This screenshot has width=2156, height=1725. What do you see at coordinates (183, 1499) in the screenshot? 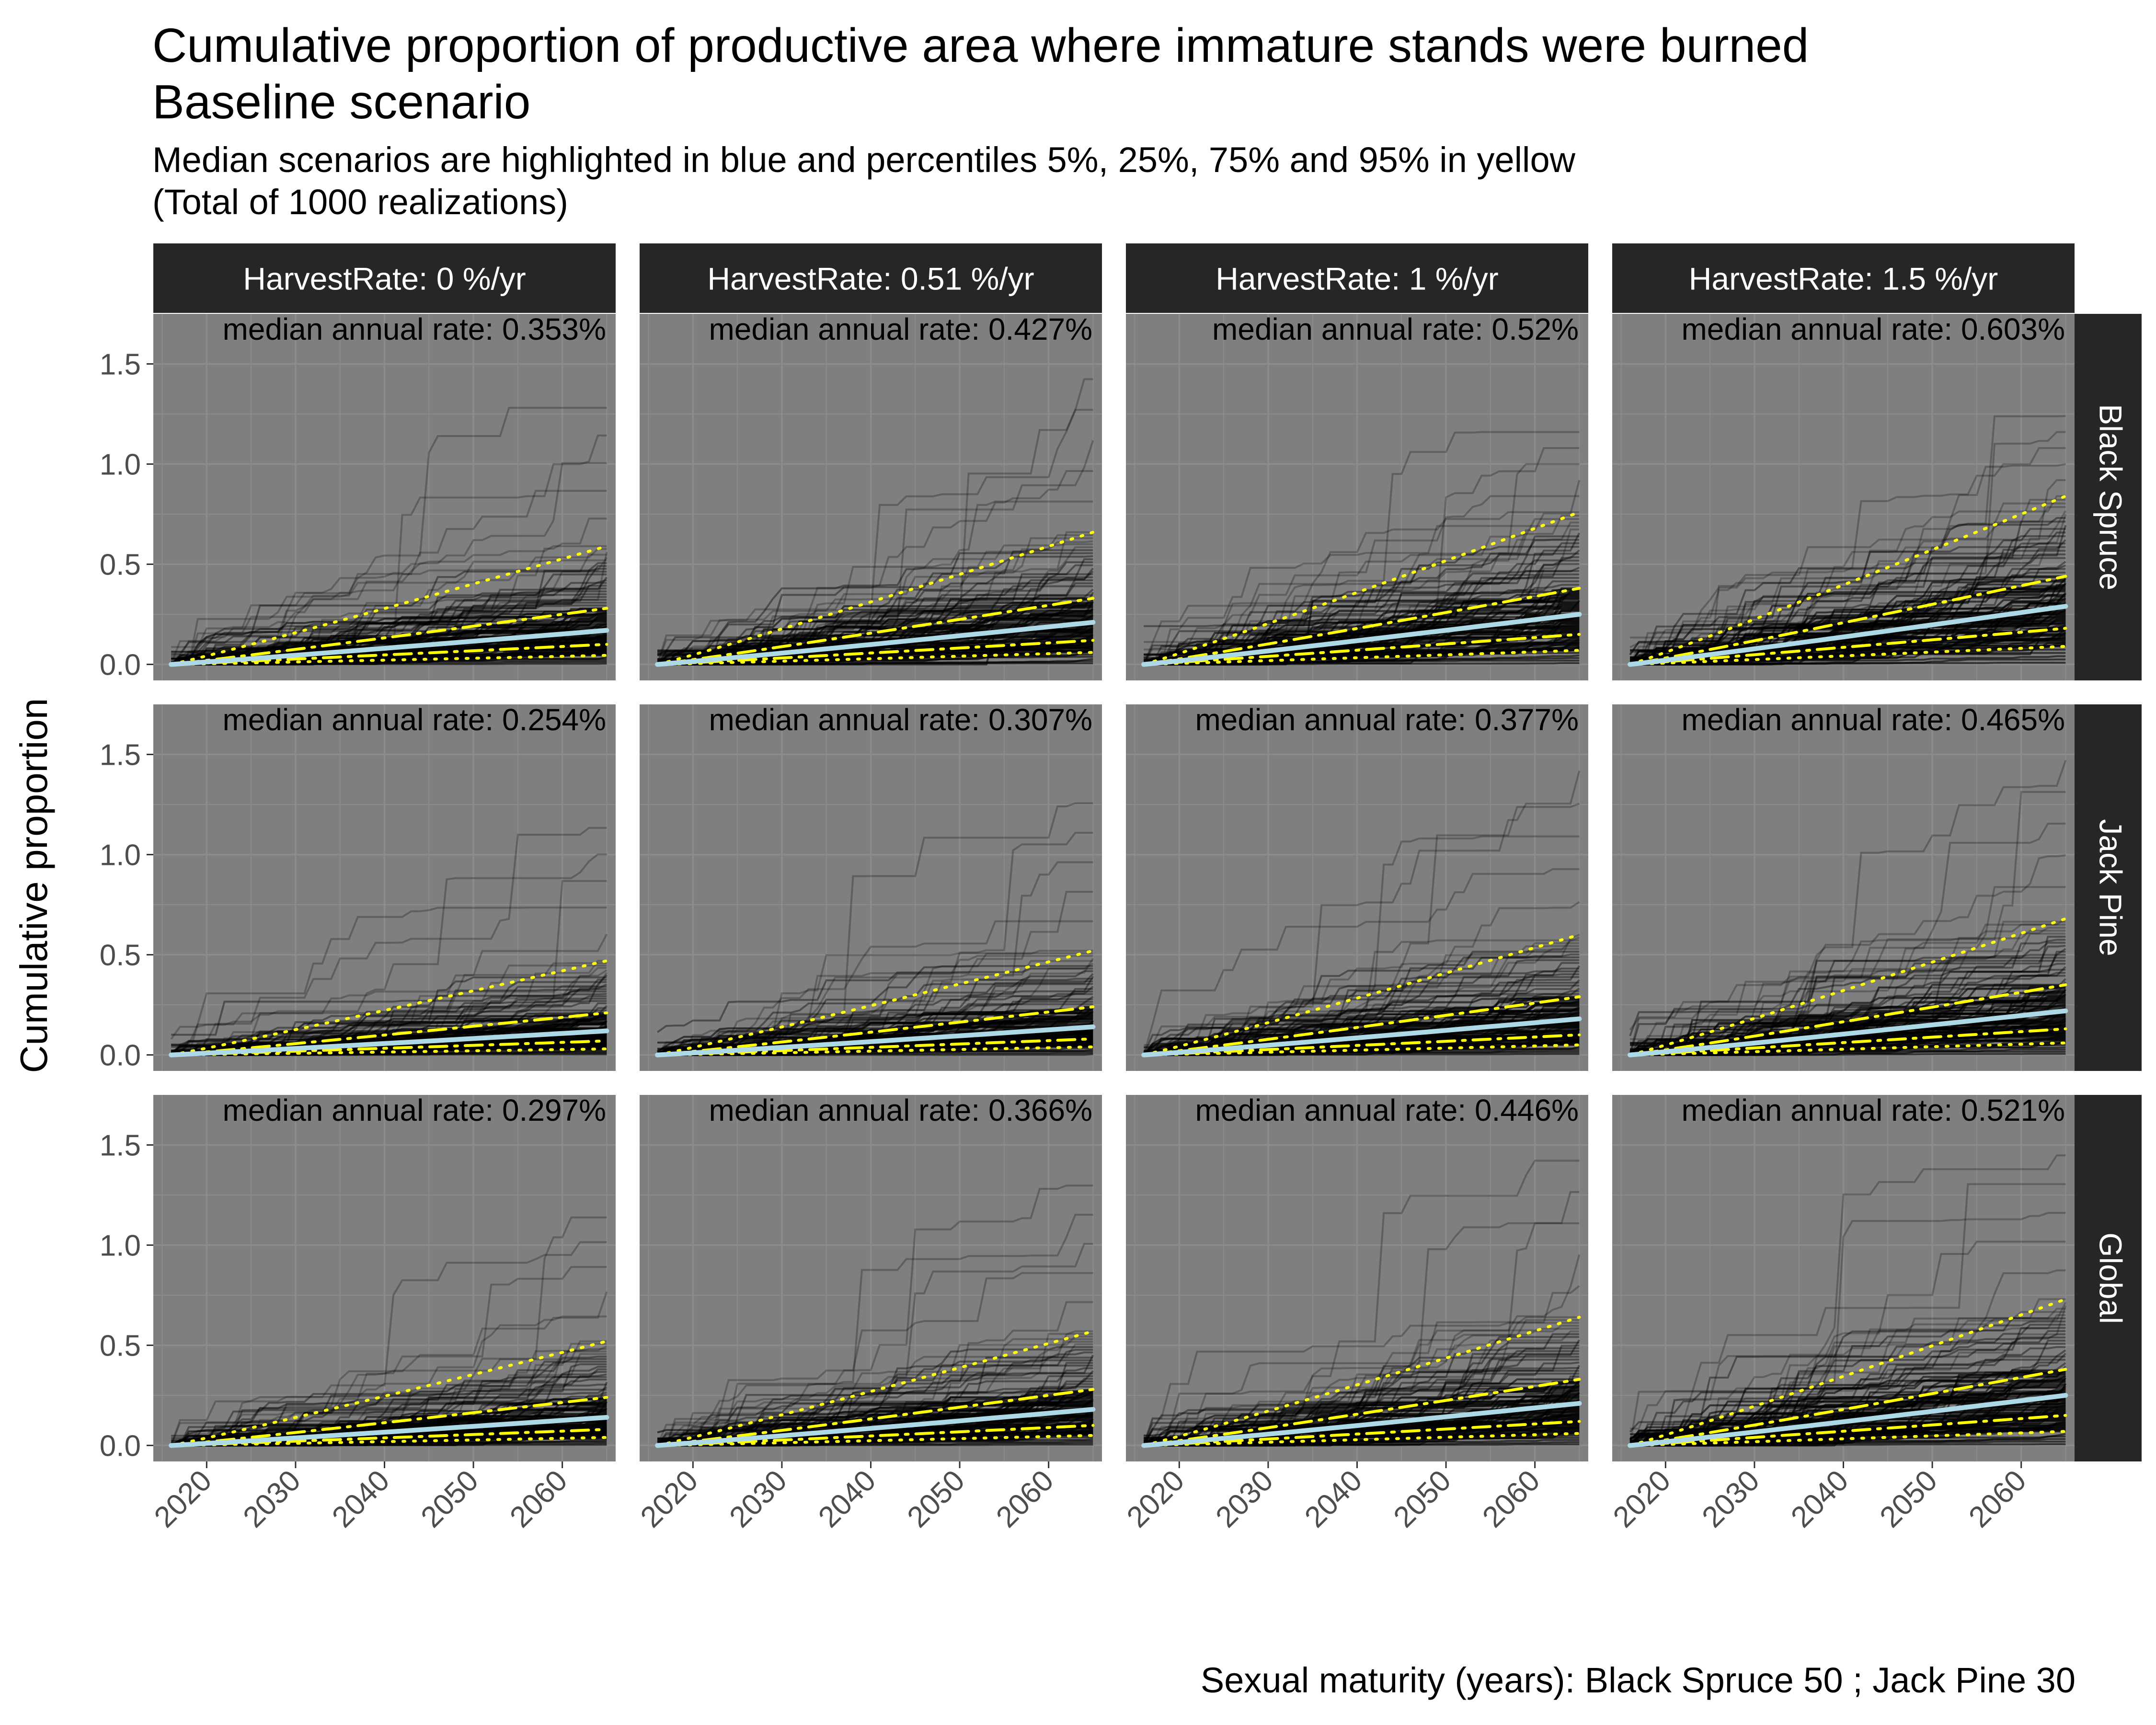
I see `x-tick-label: 2020` at bounding box center [183, 1499].